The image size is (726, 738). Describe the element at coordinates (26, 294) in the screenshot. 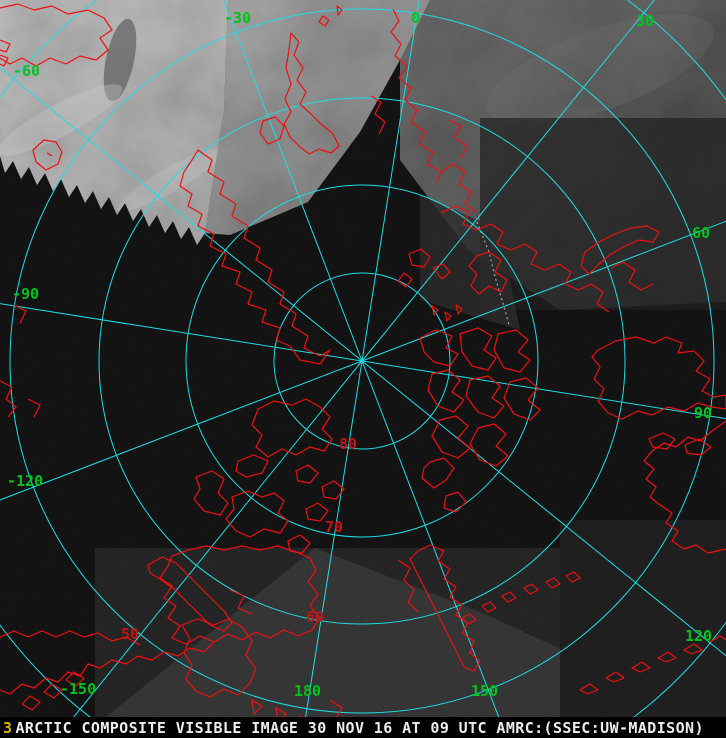

I see `longitude-label: -90` at that location.